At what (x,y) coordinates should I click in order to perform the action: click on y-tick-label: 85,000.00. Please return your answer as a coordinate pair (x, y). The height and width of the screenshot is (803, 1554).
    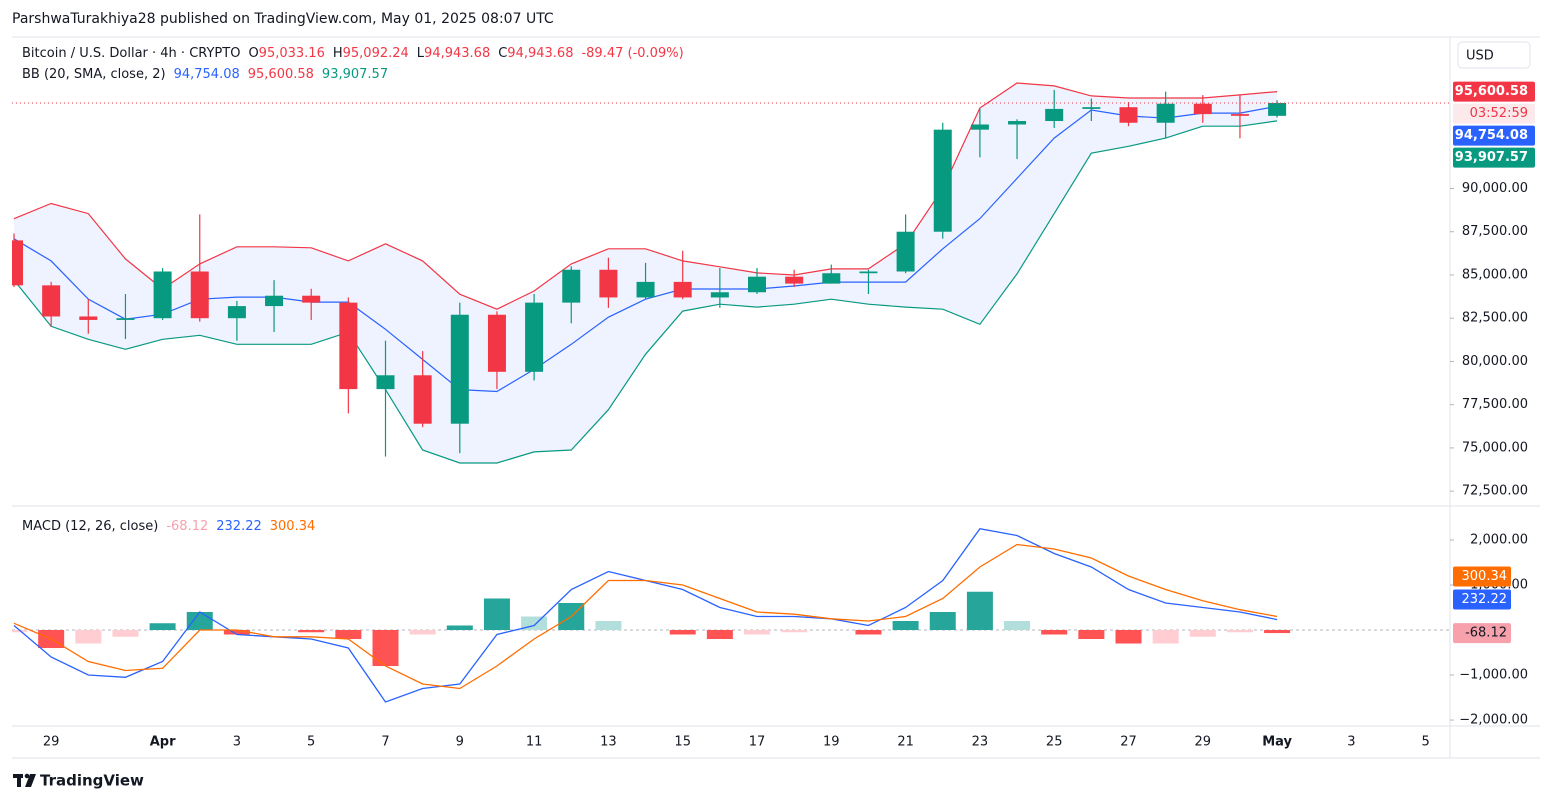
    Looking at the image, I should click on (1495, 274).